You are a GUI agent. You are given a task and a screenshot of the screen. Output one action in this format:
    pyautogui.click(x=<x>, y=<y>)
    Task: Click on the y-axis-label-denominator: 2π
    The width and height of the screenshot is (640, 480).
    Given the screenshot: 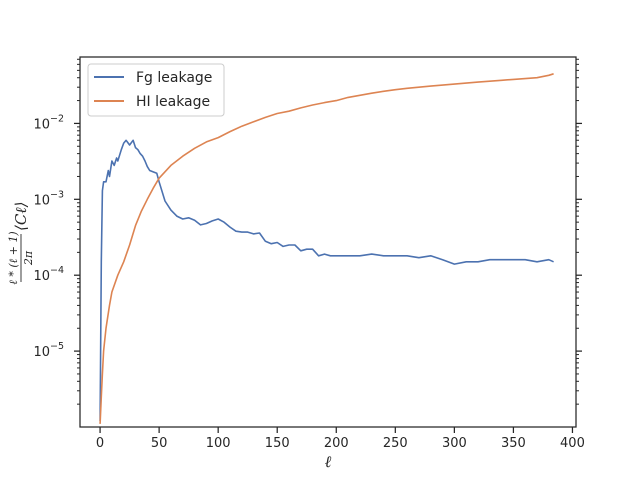 What is the action you would take?
    pyautogui.click(x=28, y=258)
    